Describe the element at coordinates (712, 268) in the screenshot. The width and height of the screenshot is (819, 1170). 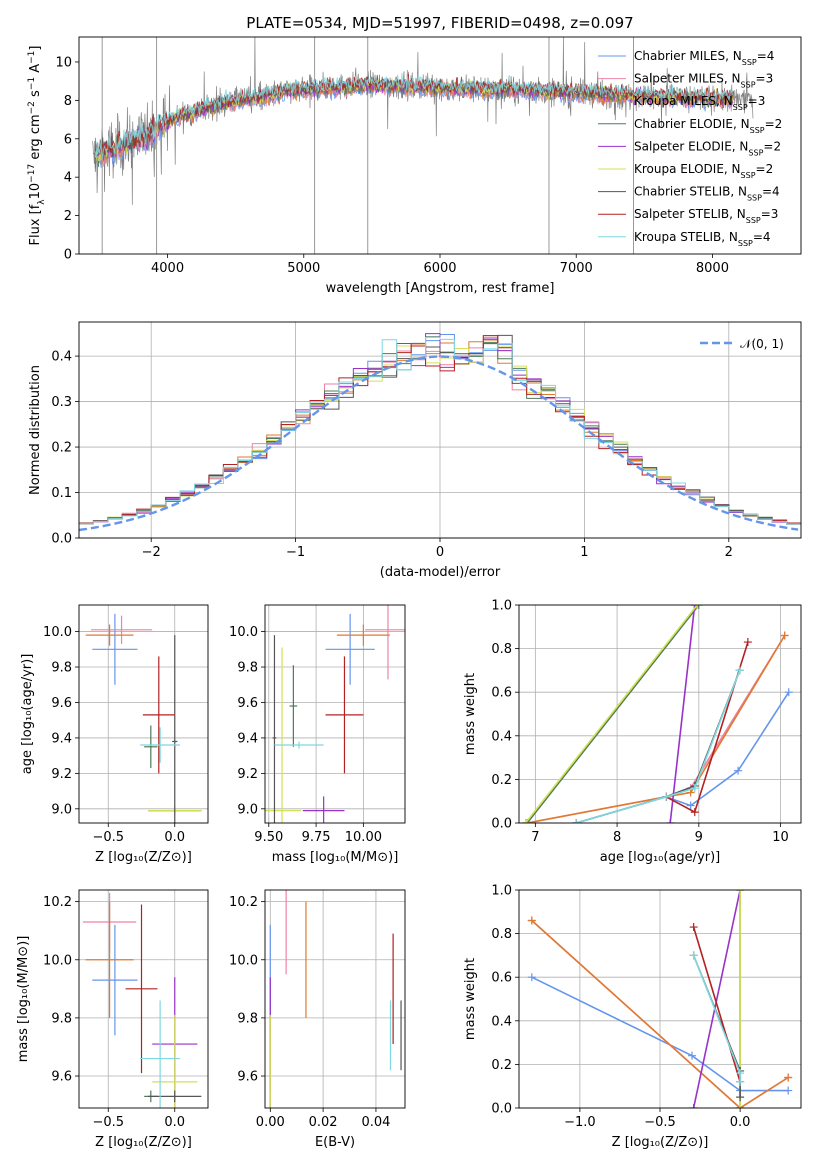
I see `x-tick-label: 8000` at that location.